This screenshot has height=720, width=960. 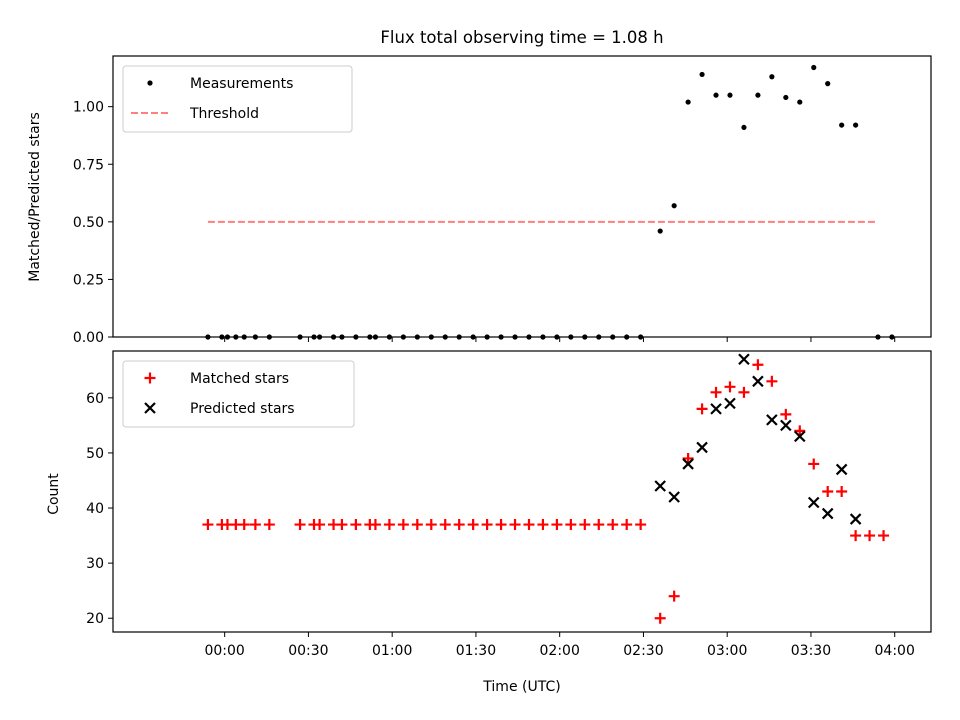 What do you see at coordinates (241, 84) in the screenshot?
I see `legend-label: Measurements` at bounding box center [241, 84].